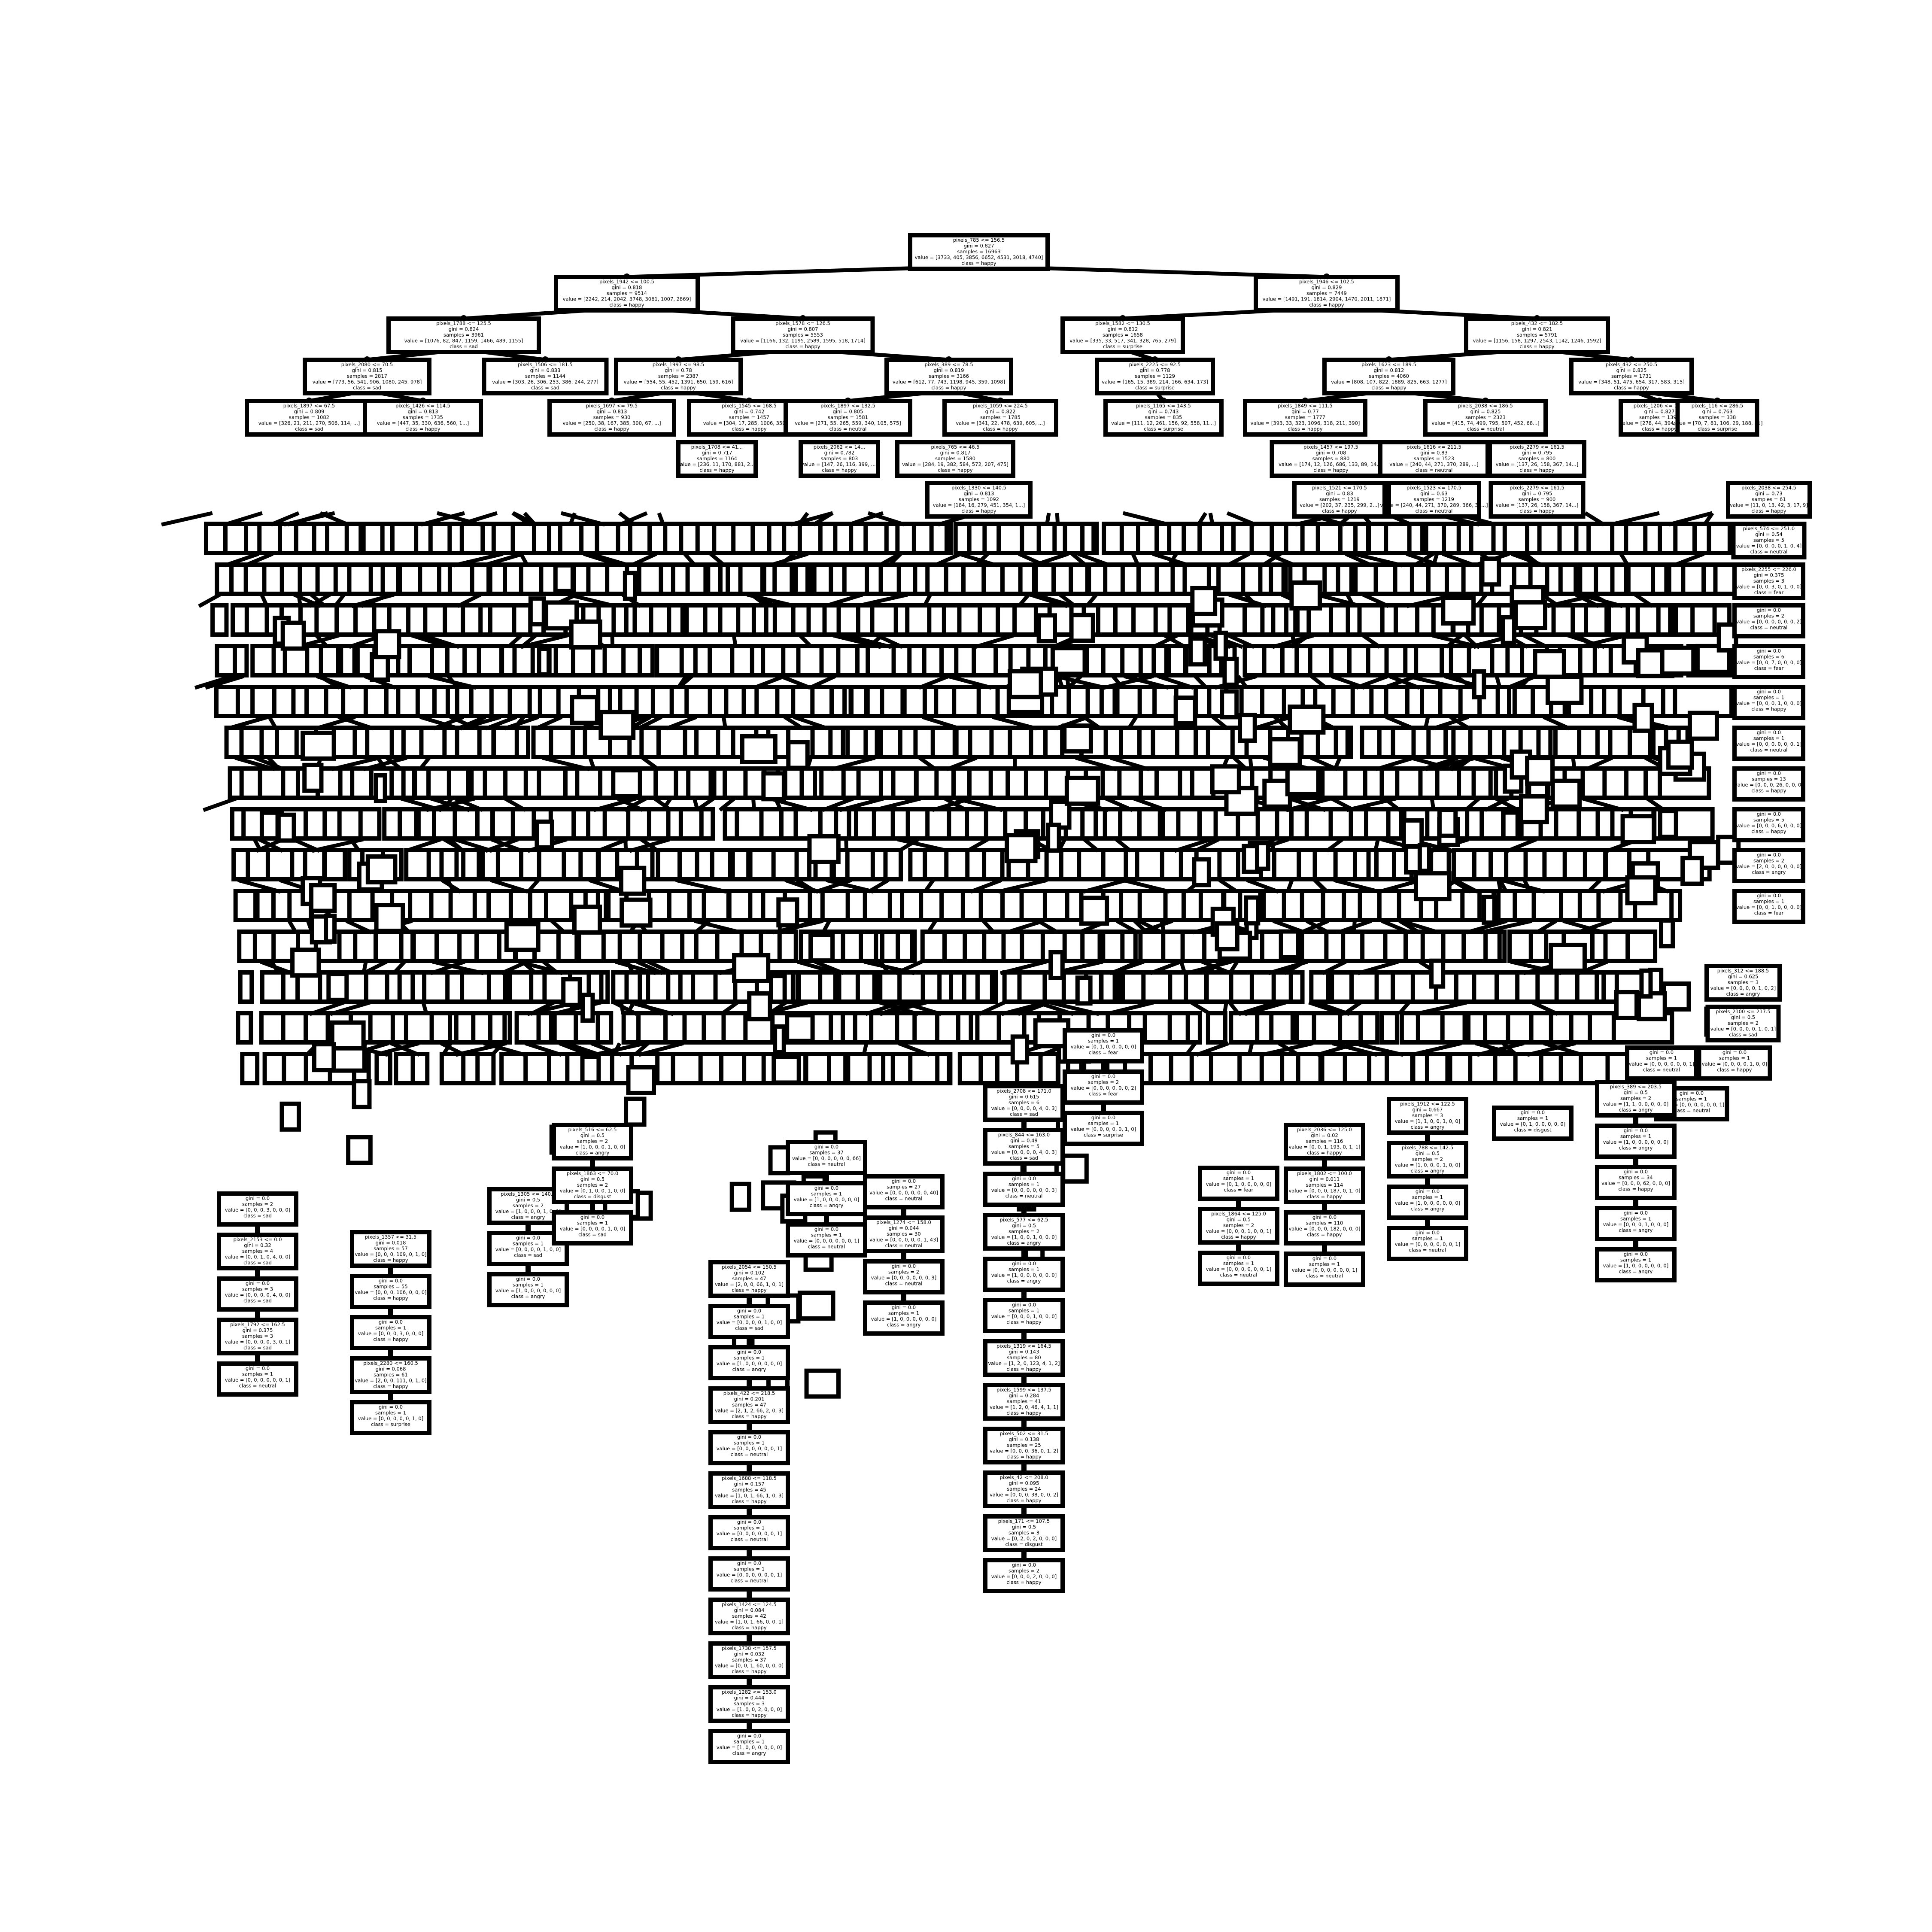 The image size is (1932, 1932). What do you see at coordinates (528, 1217) in the screenshot?
I see `node-text-line: class = angry` at bounding box center [528, 1217].